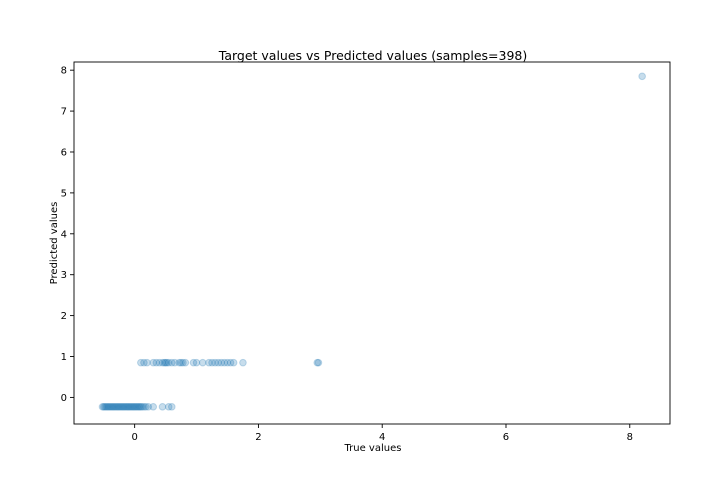  I want to click on x-tick-label: 2, so click(258, 437).